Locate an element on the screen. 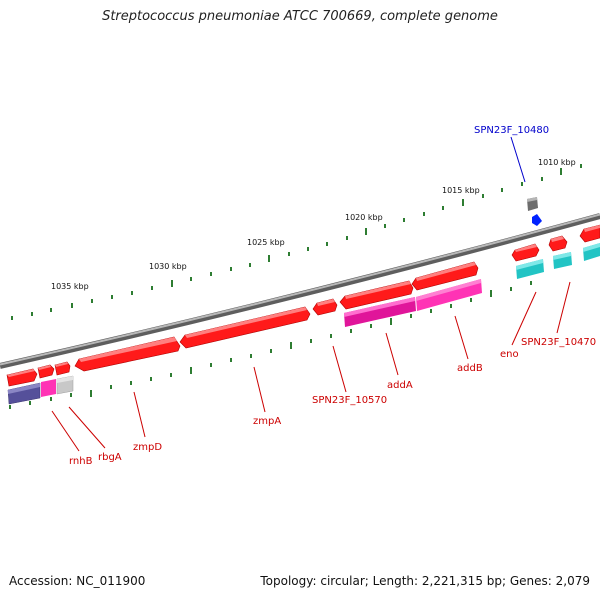  cds-arrow-edge-face is located at coordinates (592, 228).